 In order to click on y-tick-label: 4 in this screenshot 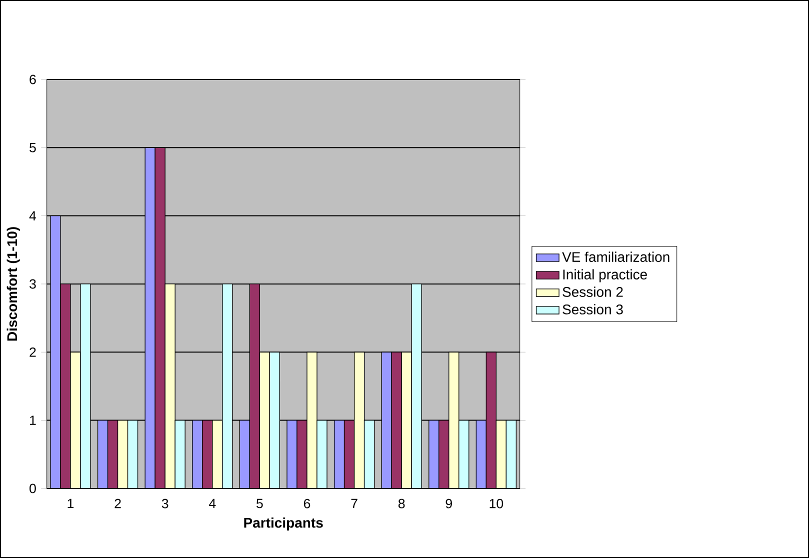, I will do `click(32, 215)`.